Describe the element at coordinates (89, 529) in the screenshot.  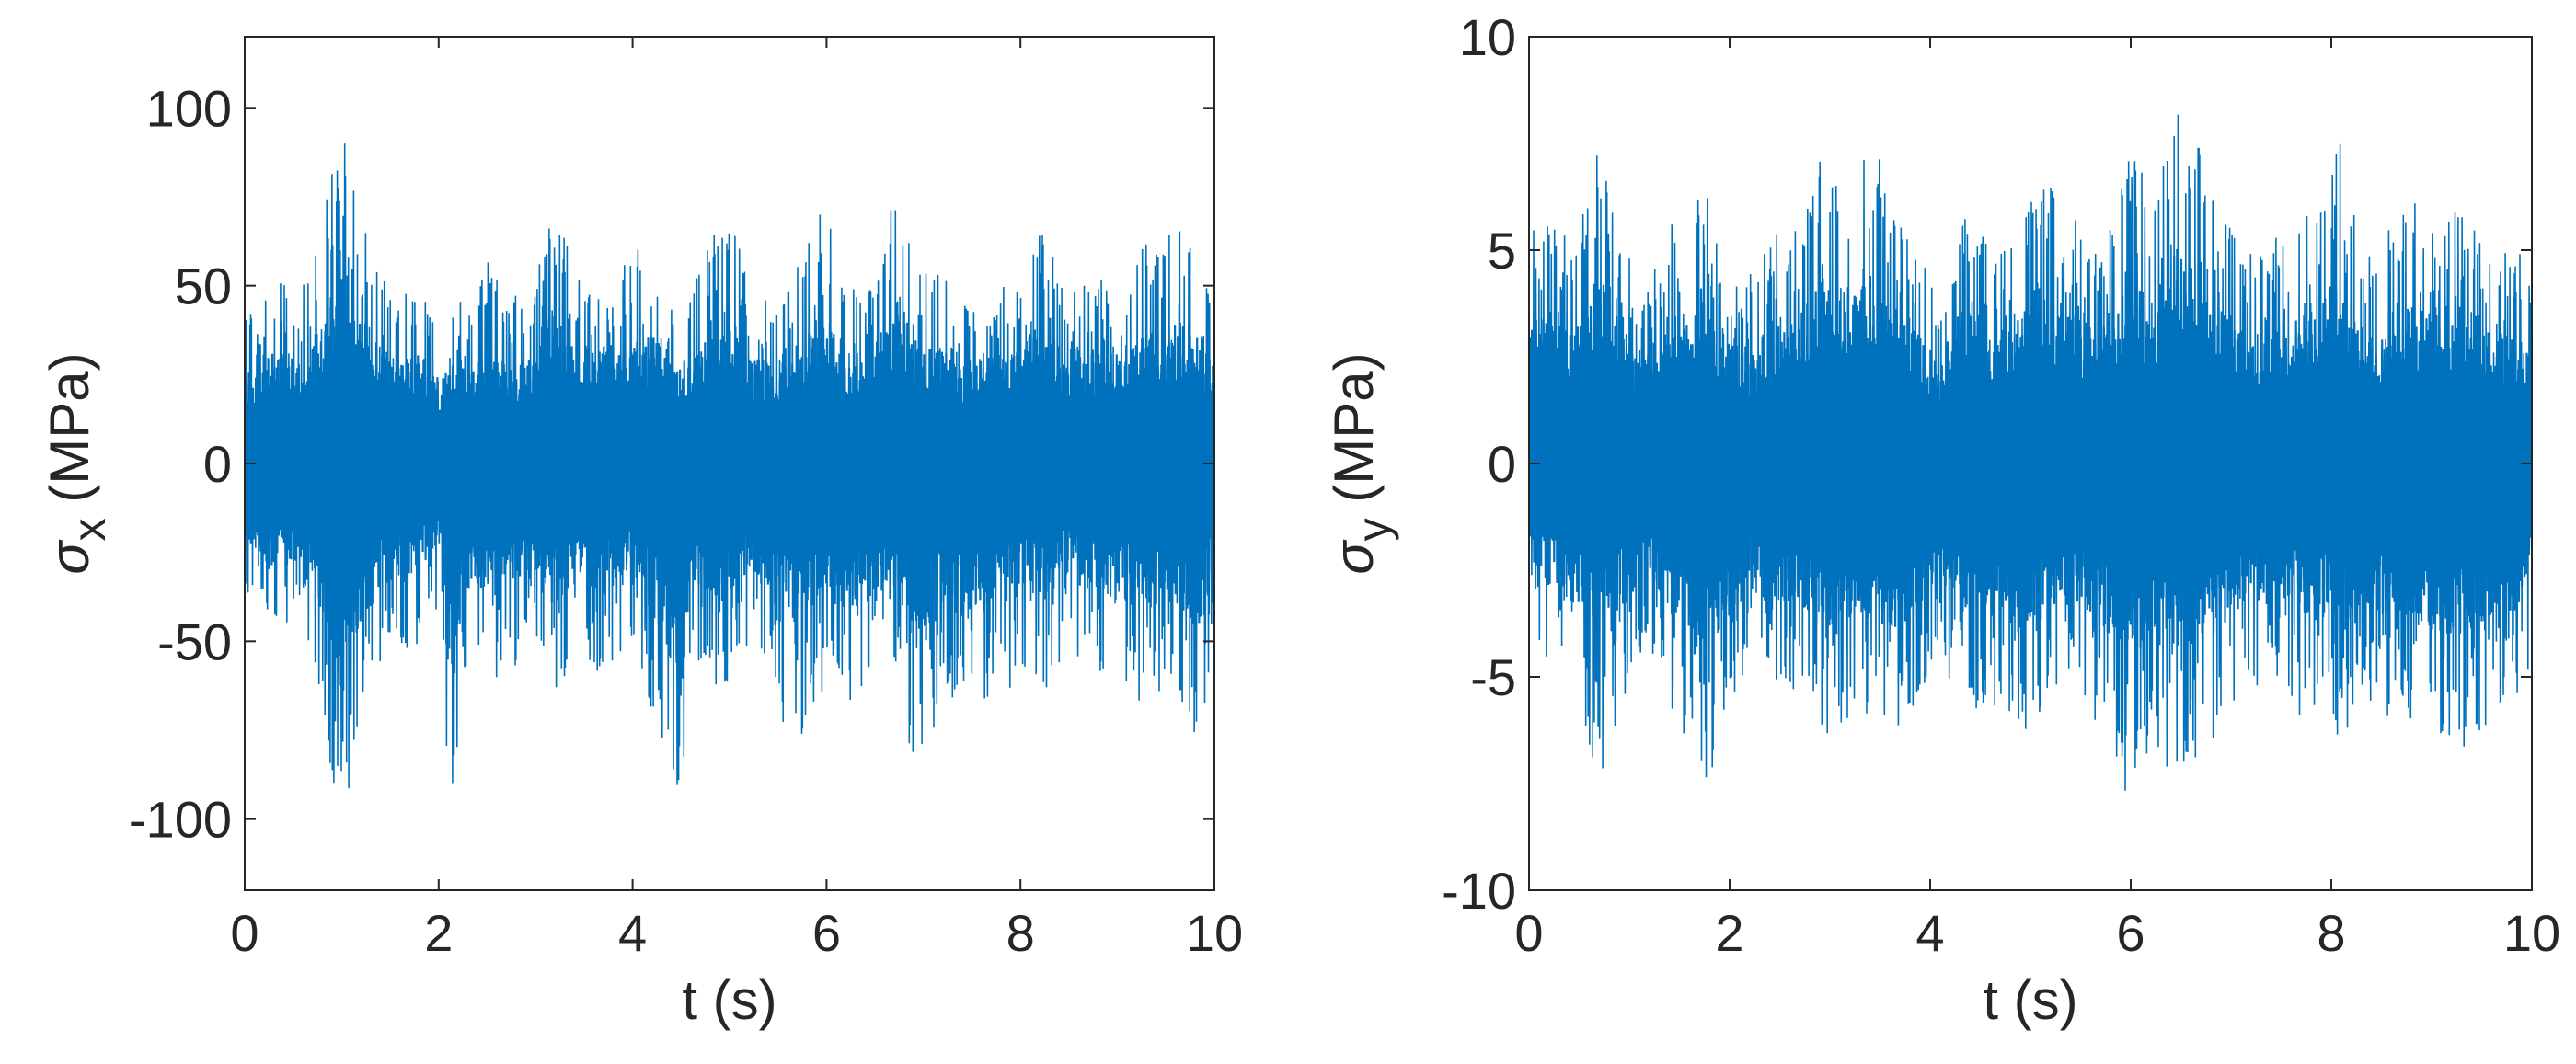
I see `y-axis-subscript: x` at that location.